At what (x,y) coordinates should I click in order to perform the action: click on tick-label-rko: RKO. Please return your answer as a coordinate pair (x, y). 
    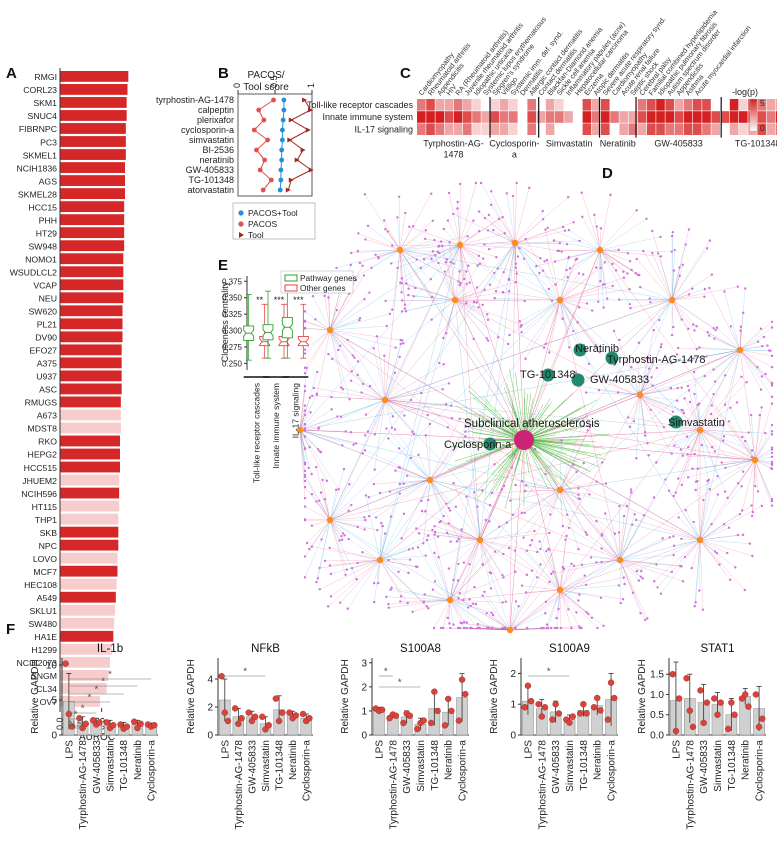
    Looking at the image, I should click on (47, 442).